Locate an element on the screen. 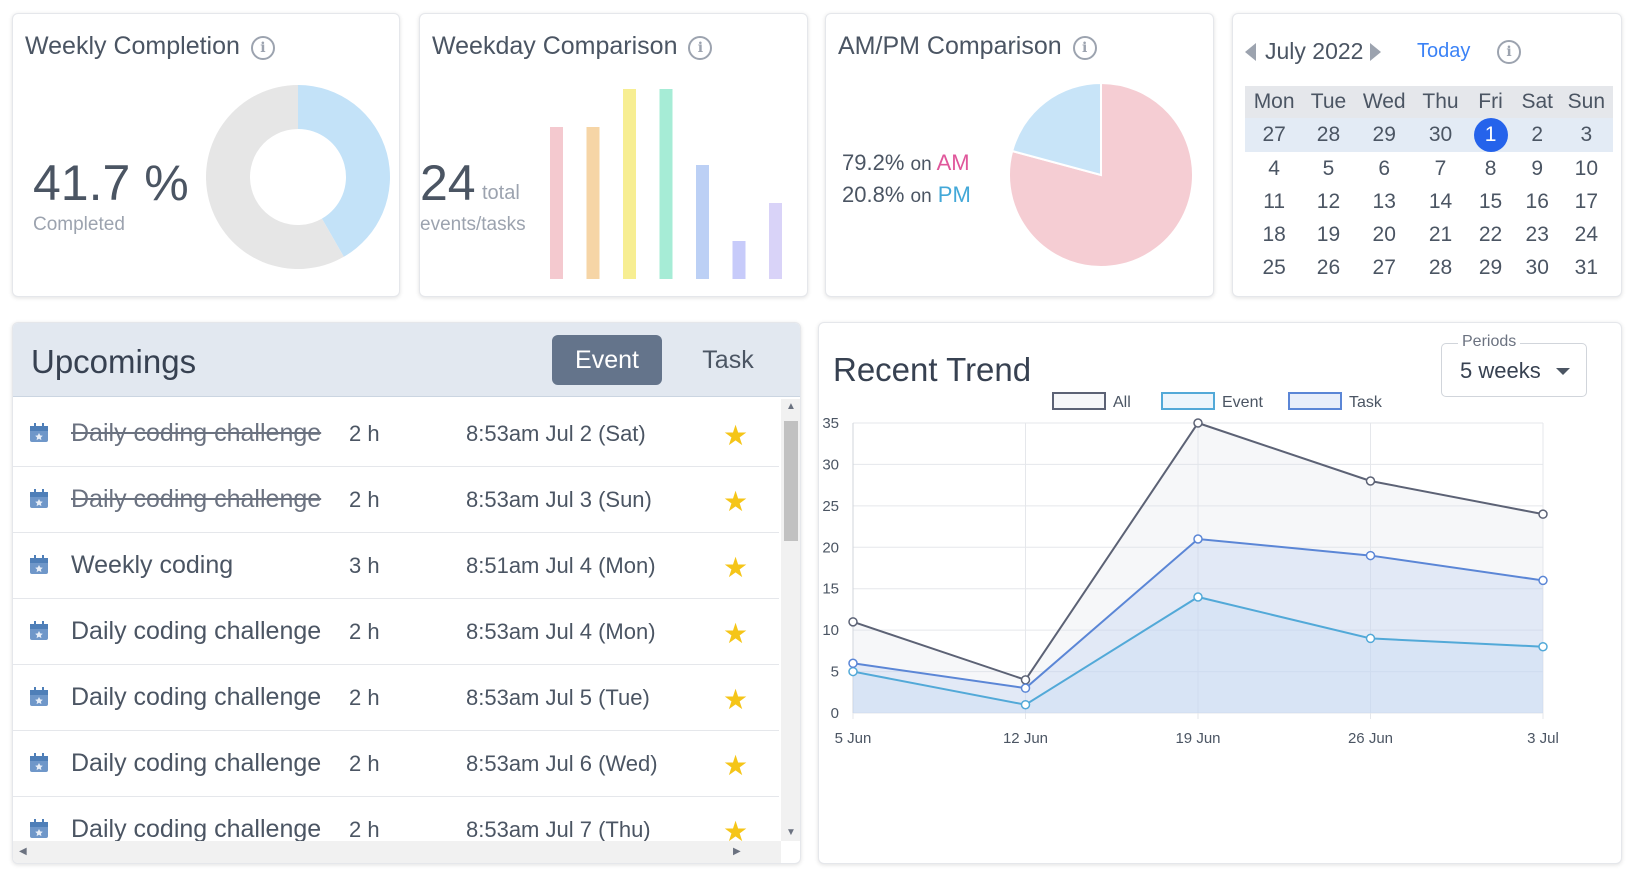 The width and height of the screenshot is (1632, 885). today-button: Today is located at coordinates (1444, 51).